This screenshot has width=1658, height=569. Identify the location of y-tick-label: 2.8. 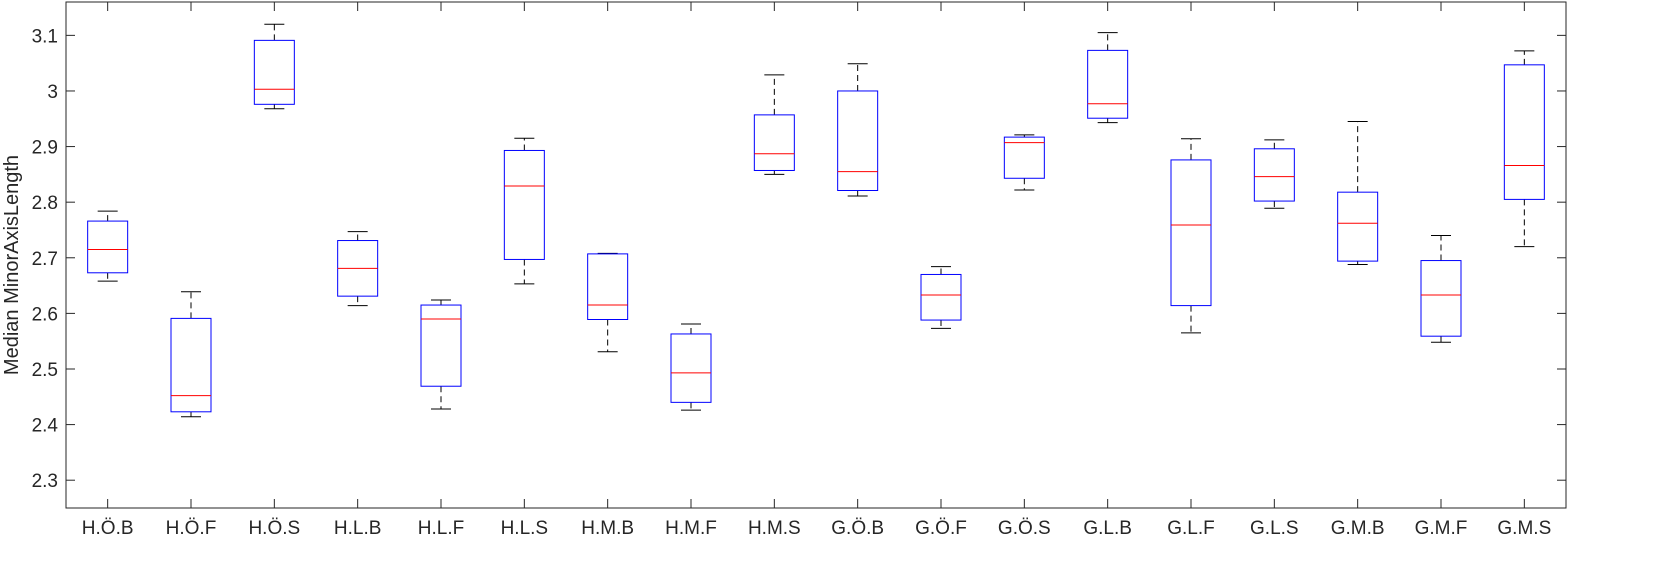
(45, 203).